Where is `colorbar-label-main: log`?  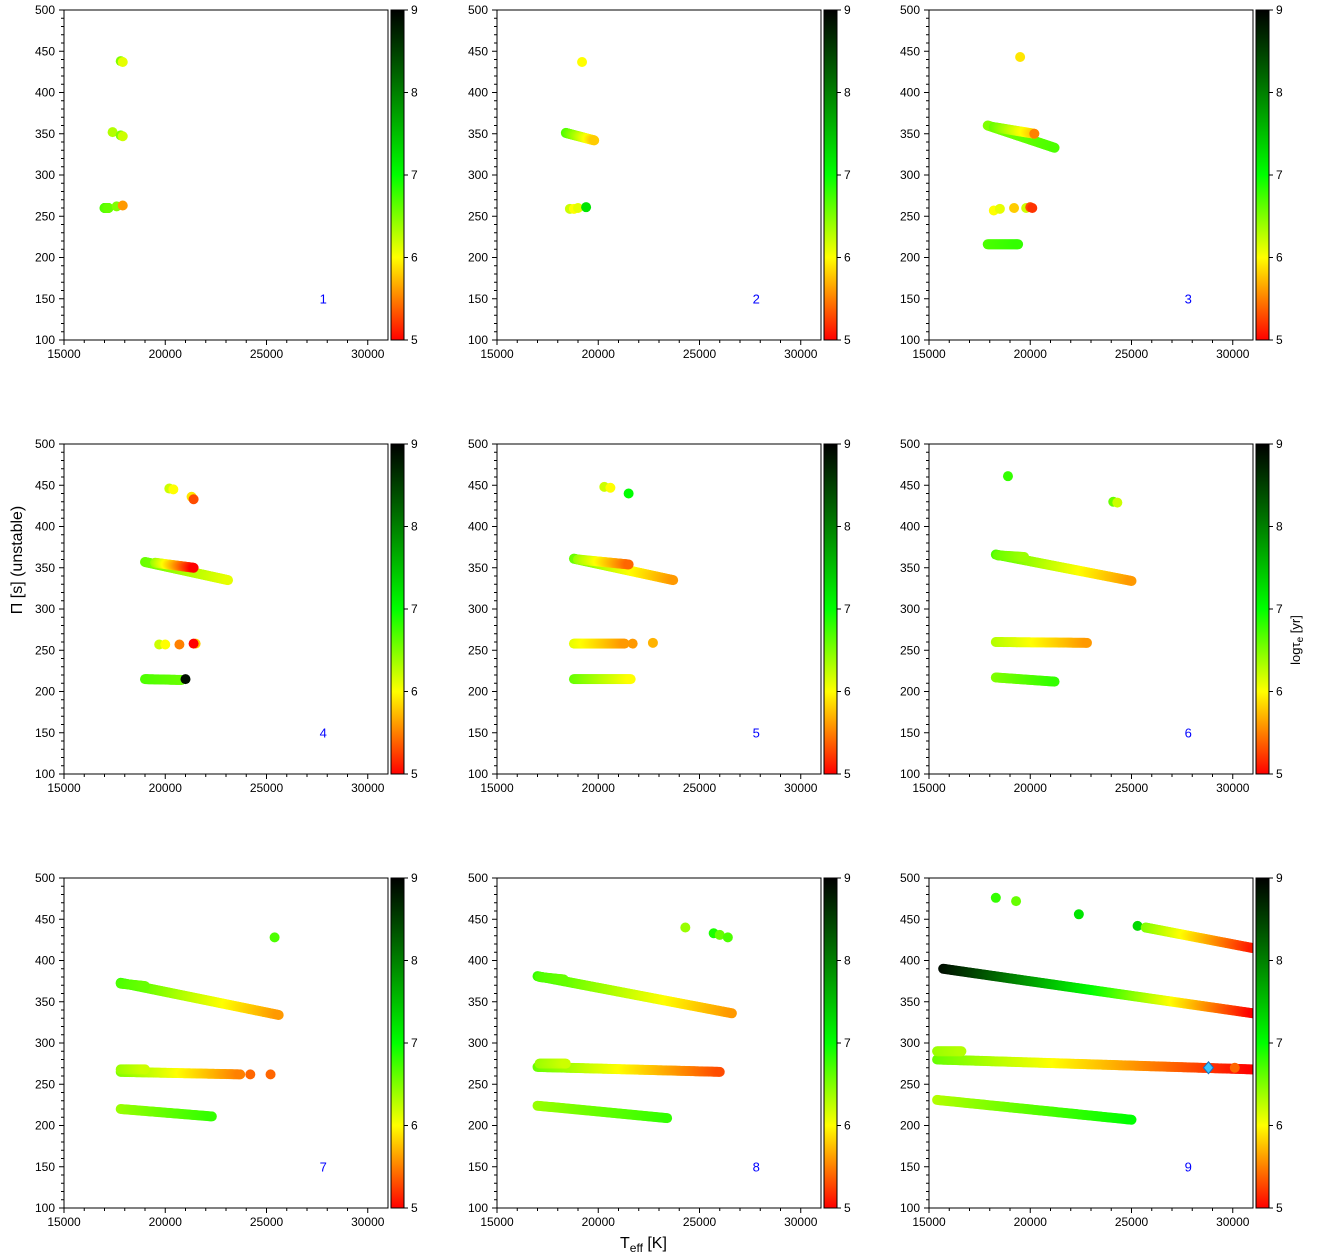
colorbar-label-main: log is located at coordinates (1295, 656).